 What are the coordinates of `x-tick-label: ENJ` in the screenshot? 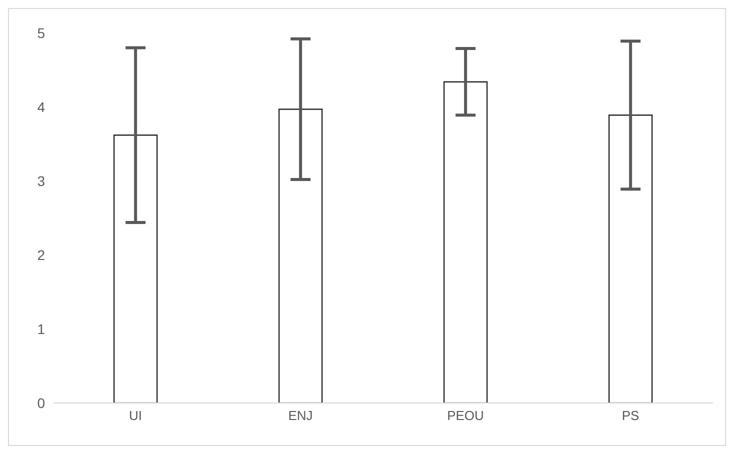 It's located at (300, 416).